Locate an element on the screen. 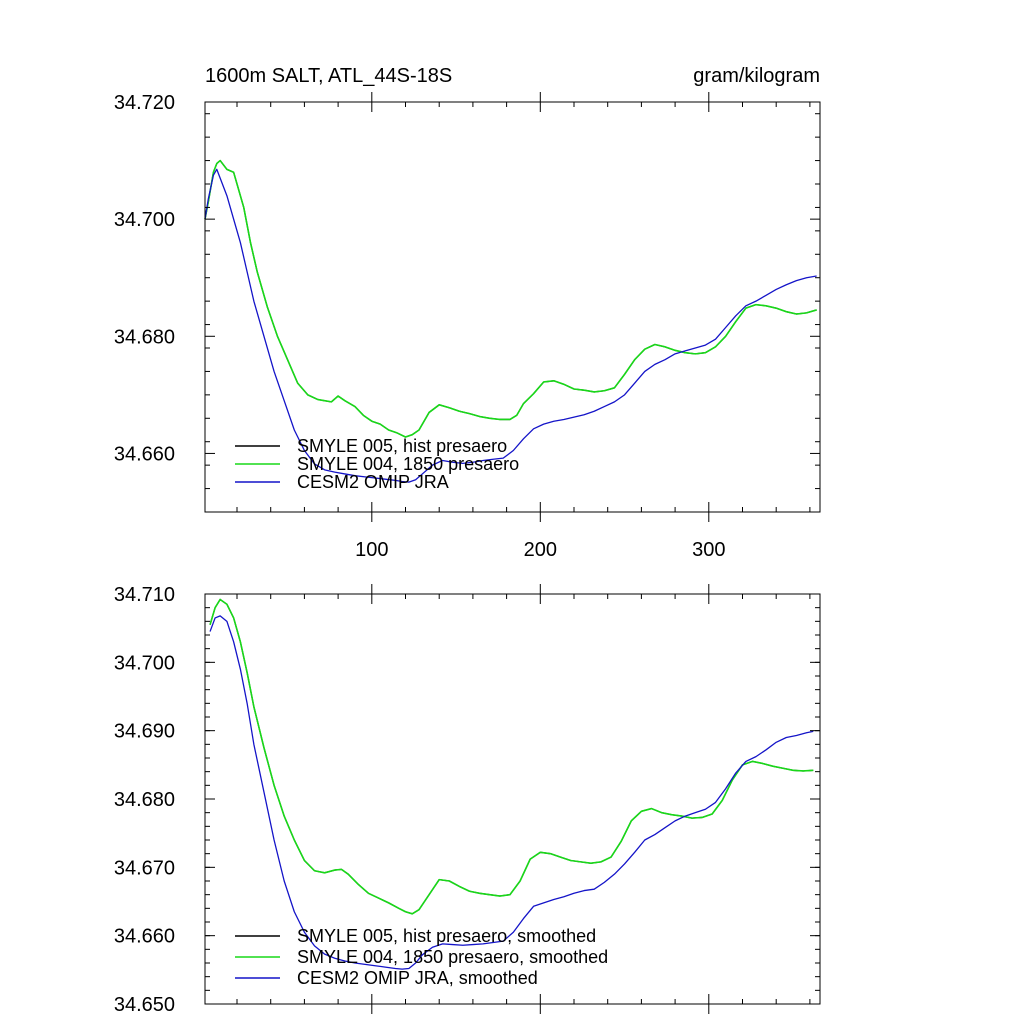  y-tick-label: 34.650 is located at coordinates (144, 1005).